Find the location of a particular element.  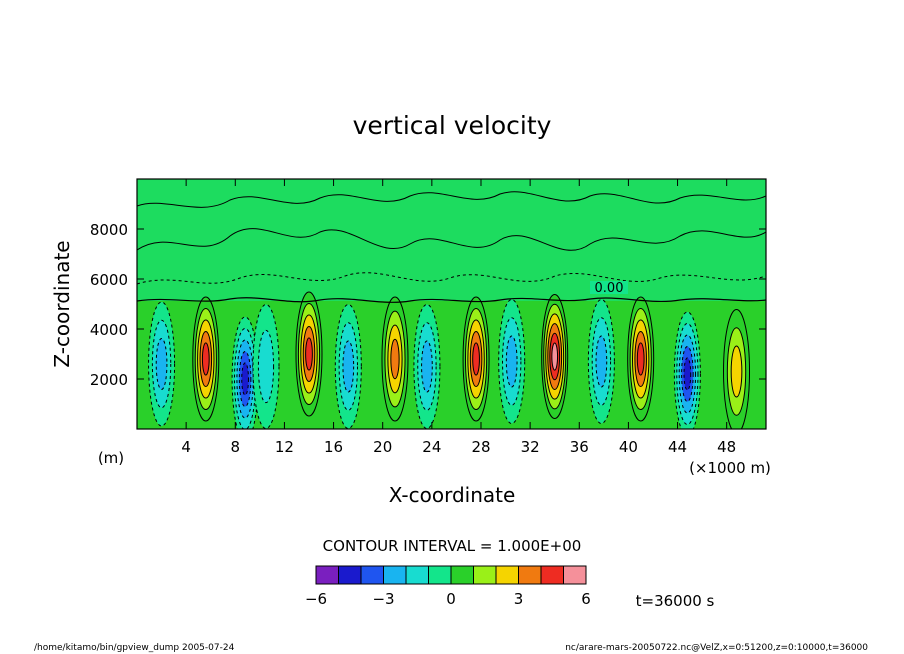

x-tick-label: 24 is located at coordinates (431, 447).